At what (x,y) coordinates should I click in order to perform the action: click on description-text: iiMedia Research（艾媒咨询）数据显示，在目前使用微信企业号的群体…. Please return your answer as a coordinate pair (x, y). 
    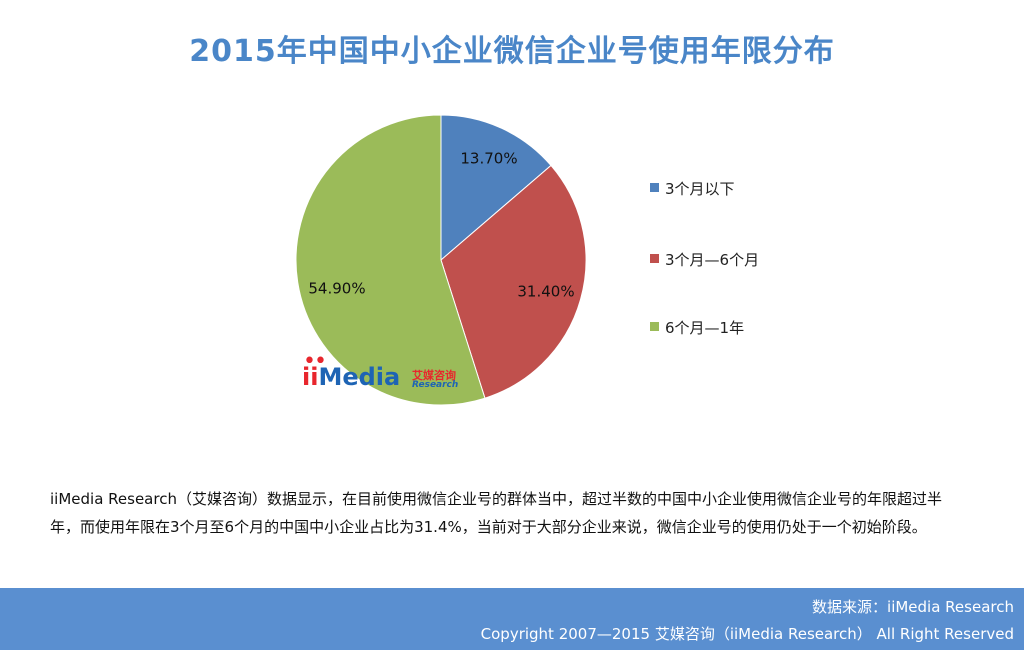
    Looking at the image, I should click on (496, 513).